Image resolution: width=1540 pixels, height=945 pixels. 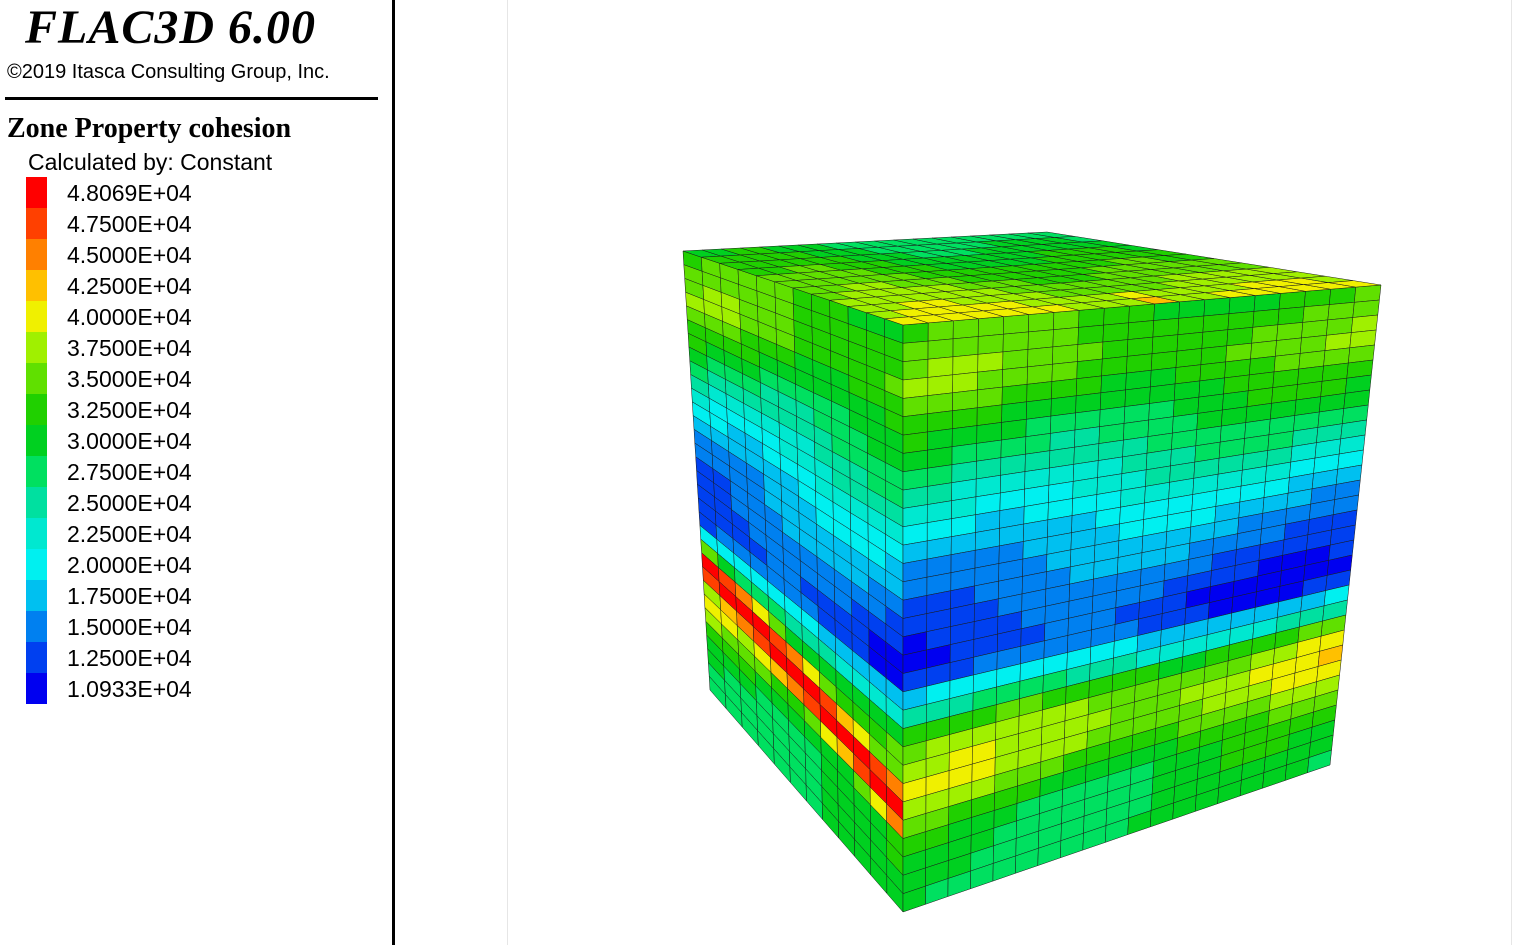 What do you see at coordinates (129, 379) in the screenshot?
I see `scale-label: 3.5000E+04` at bounding box center [129, 379].